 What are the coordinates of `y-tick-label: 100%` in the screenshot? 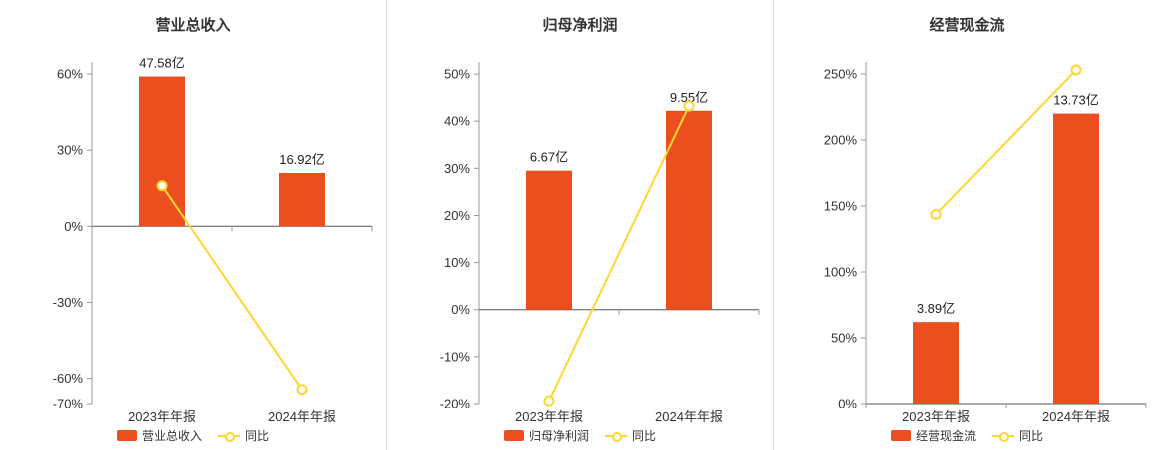 It's located at (841, 272).